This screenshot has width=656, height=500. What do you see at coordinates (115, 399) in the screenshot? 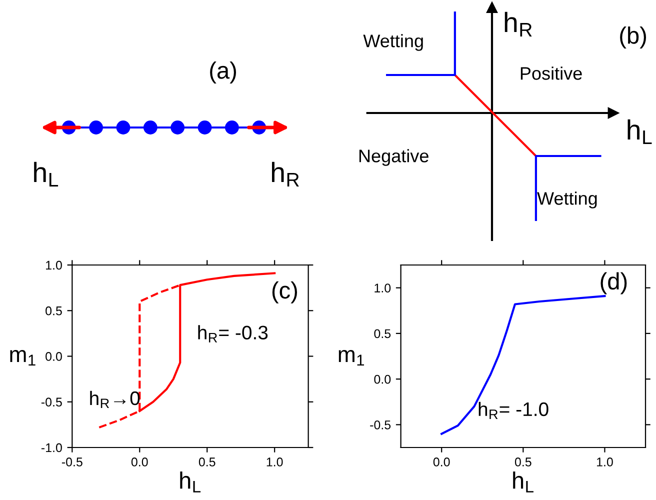
I see `annotation: h$_{R}$→0` at bounding box center [115, 399].